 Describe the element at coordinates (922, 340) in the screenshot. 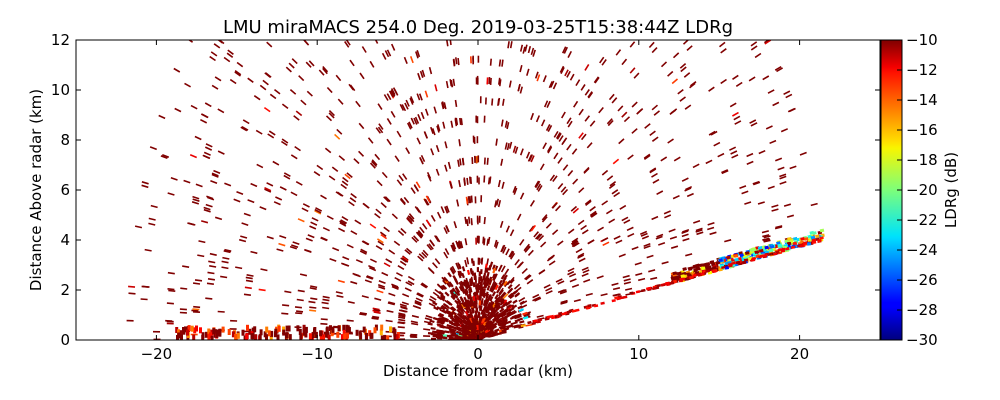

I see `colorbar-tick-label: −30` at that location.